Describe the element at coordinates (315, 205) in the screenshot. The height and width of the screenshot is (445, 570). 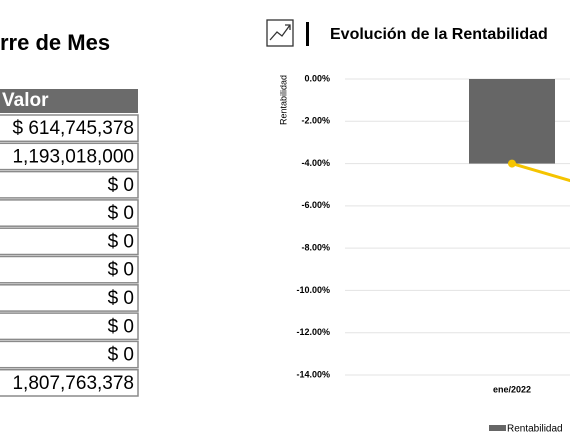
I see `y-tick-label: -6.00%` at that location.